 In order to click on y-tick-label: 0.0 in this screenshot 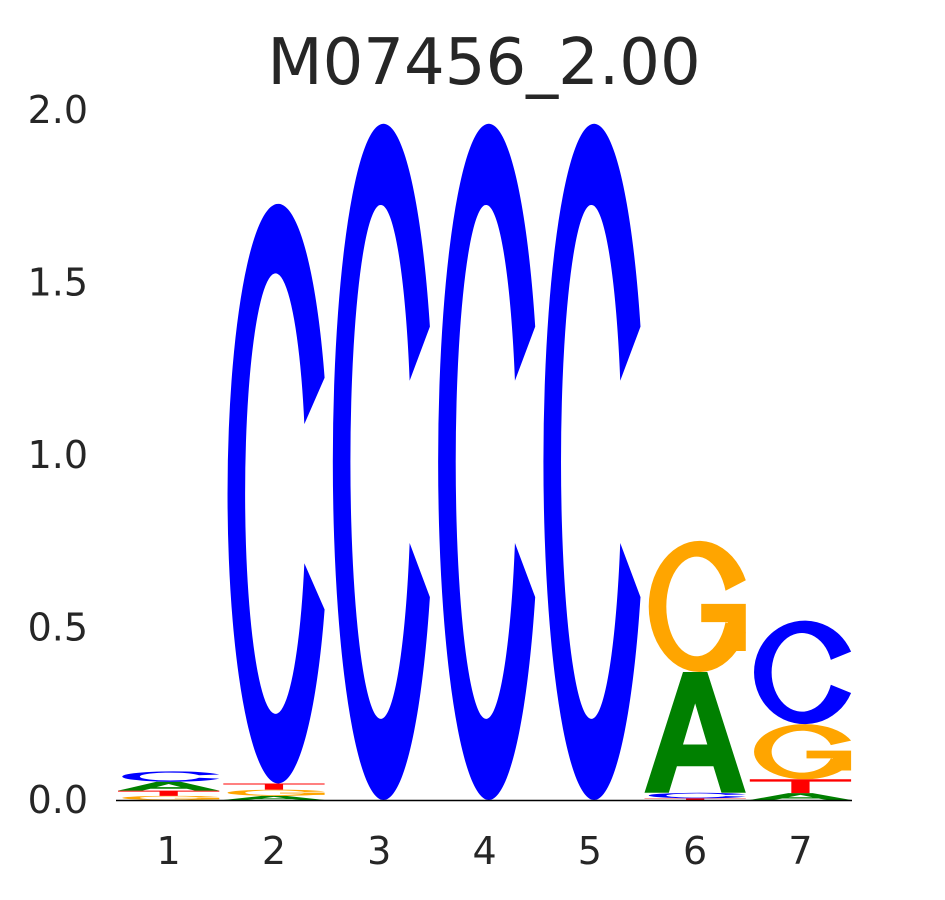, I will do `click(58, 800)`.